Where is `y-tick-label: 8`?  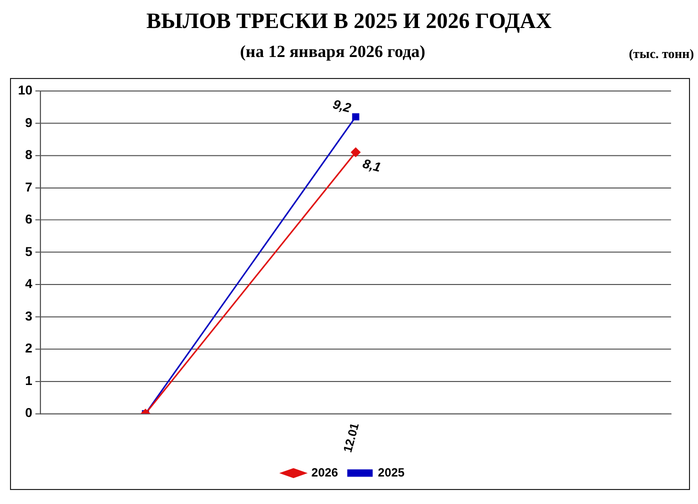
y-tick-label: 8 is located at coordinates (28, 154).